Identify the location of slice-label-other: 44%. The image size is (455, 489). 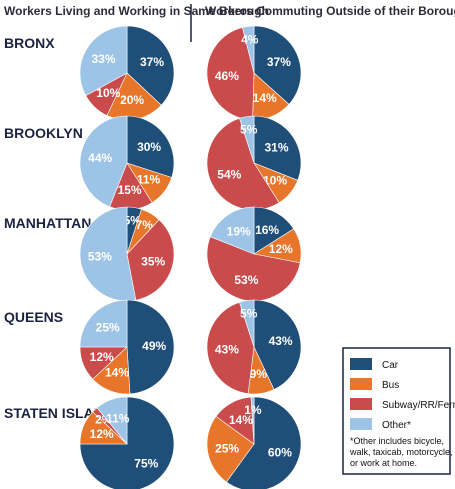
(100, 158).